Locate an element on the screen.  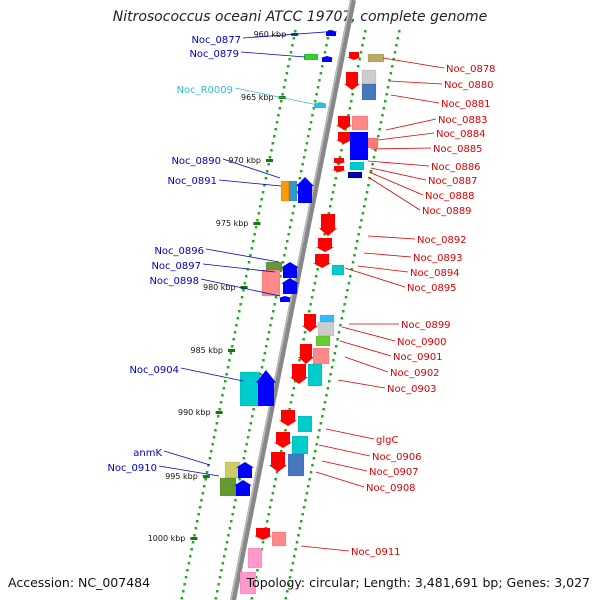
left-gene-label: anmK is located at coordinates (147, 453).